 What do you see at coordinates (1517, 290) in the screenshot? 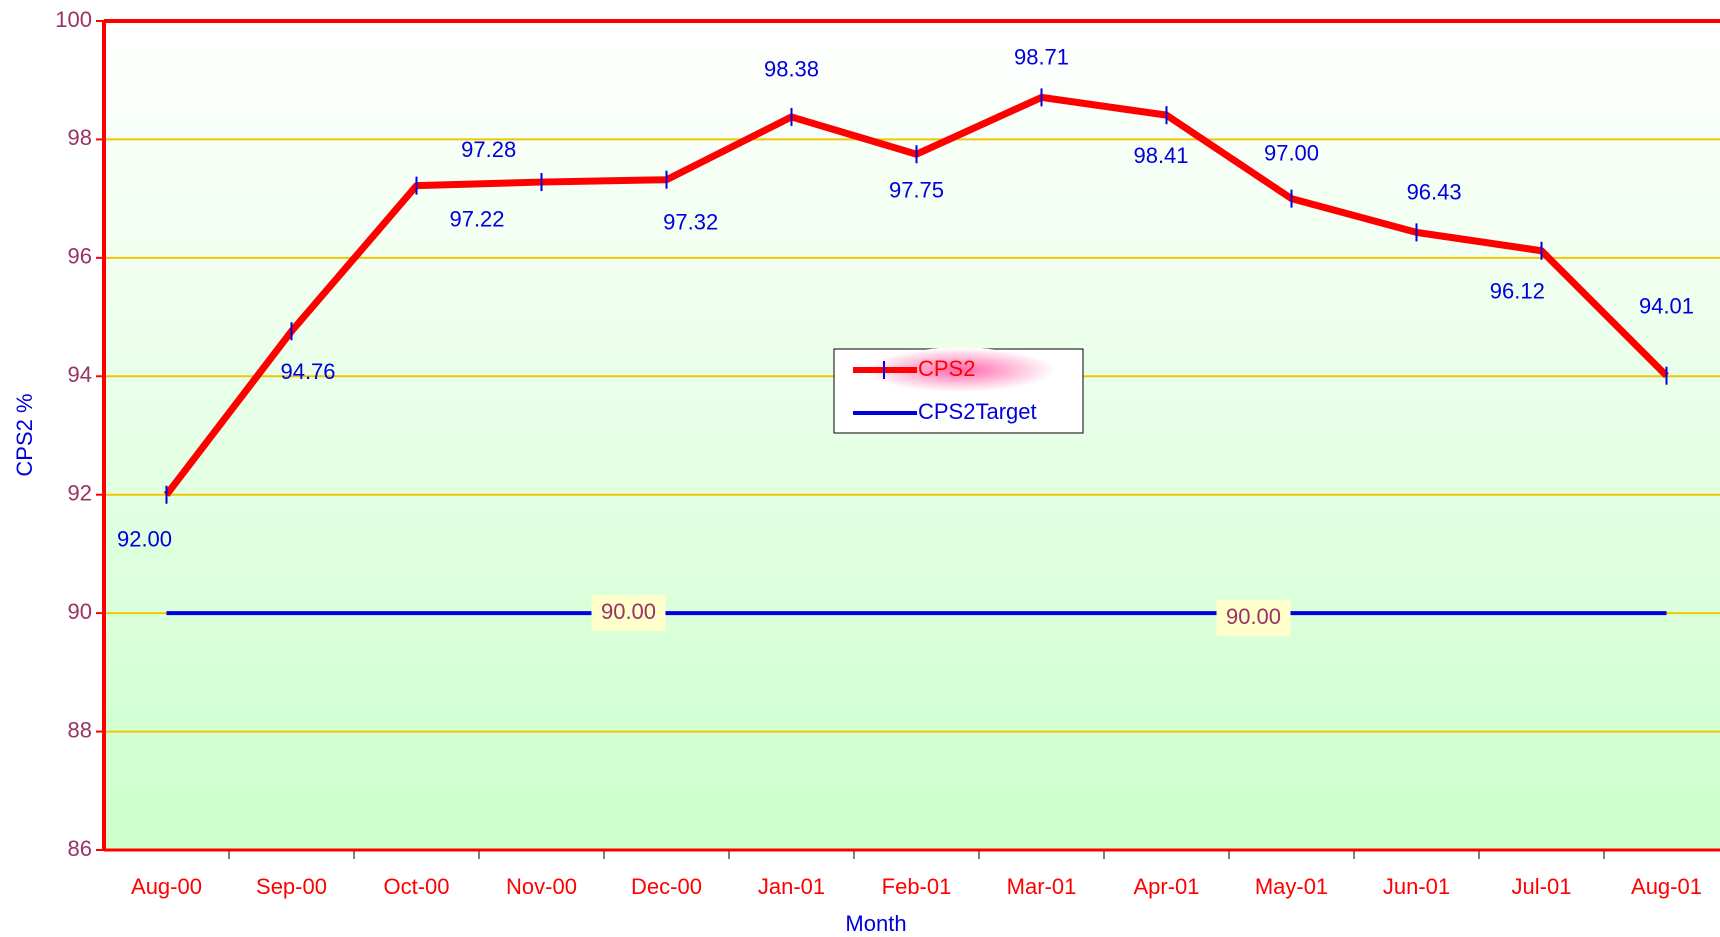
I see `data-label: 96.12` at bounding box center [1517, 290].